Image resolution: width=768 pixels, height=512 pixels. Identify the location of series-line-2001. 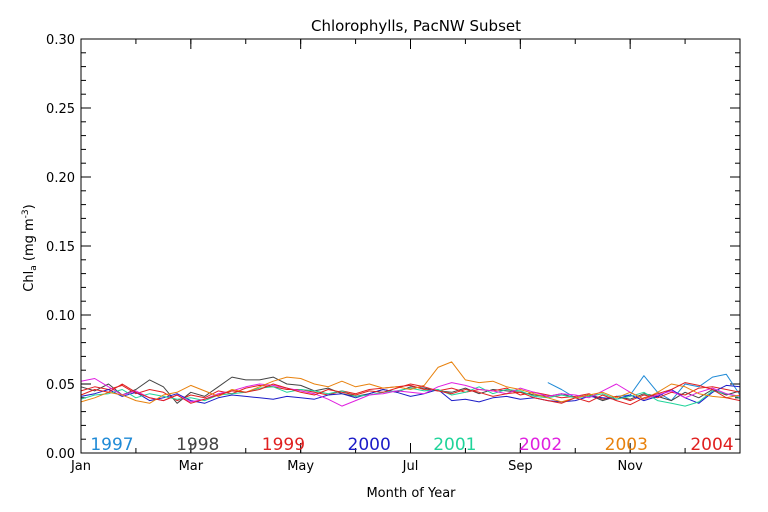
(410, 396).